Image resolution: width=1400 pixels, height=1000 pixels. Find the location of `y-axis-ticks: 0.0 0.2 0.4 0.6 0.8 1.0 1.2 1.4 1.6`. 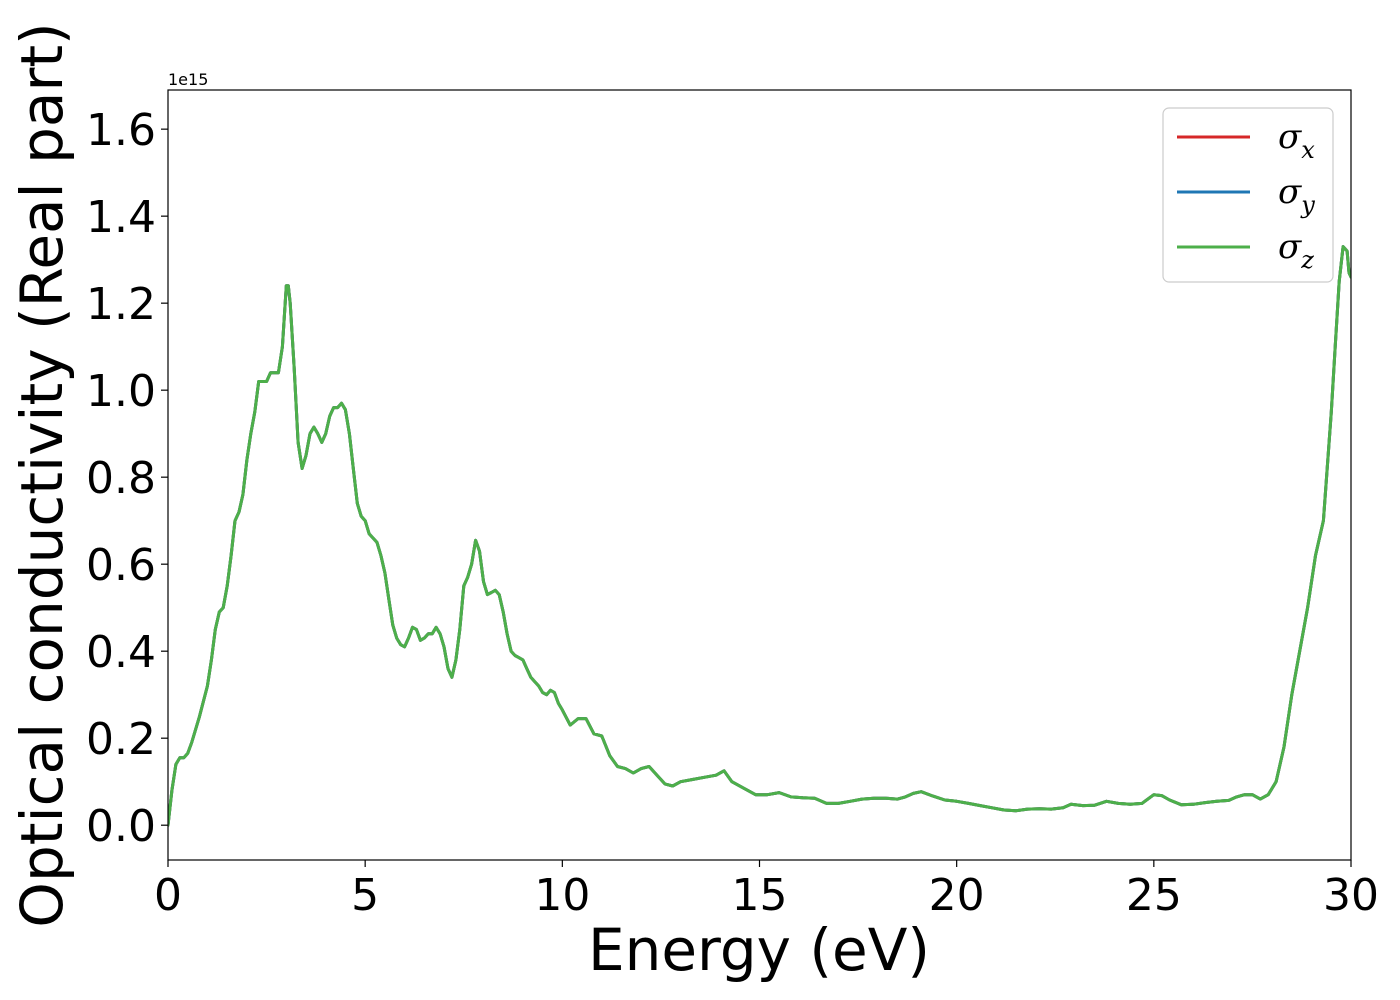

y-axis-ticks: 0.0 0.2 0.4 0.6 0.8 1.0 1.2 1.4 1.6 is located at coordinates (127, 478).